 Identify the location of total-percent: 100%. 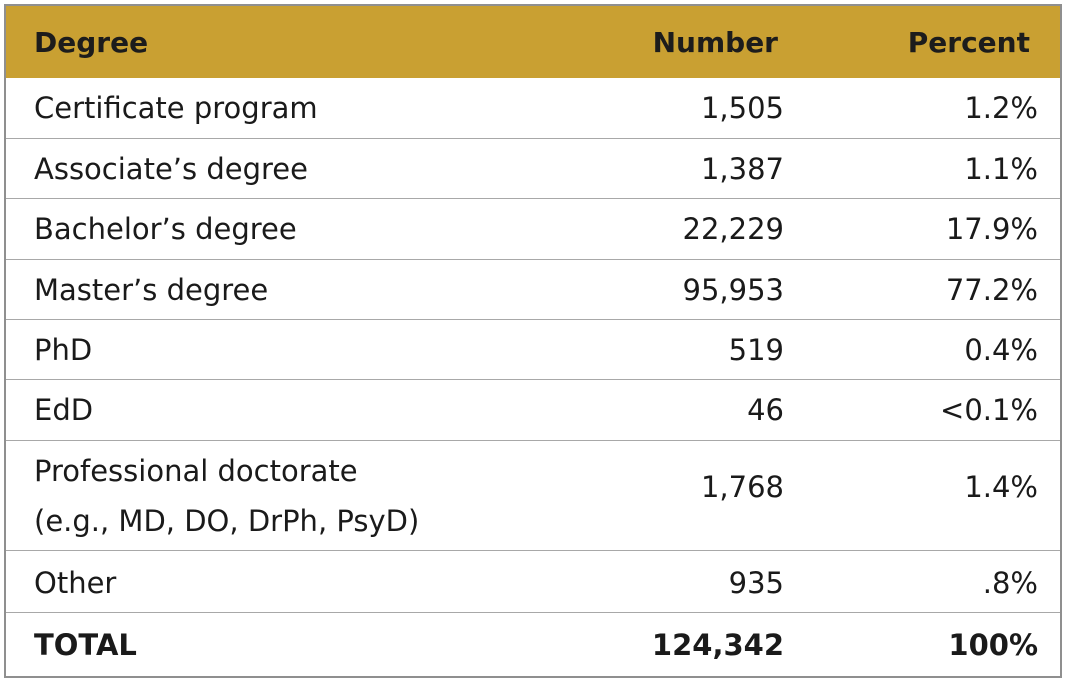
(993, 645).